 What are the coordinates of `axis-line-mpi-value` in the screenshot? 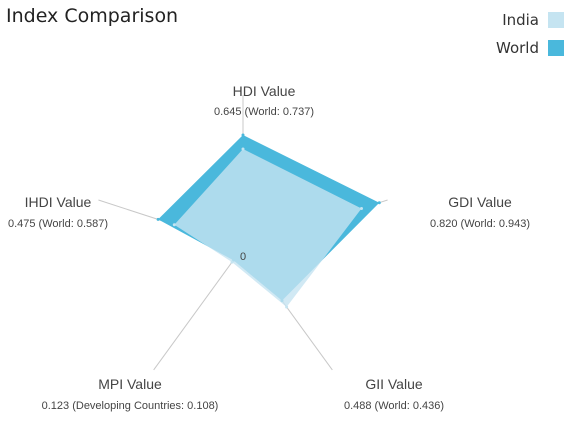 It's located at (198, 308).